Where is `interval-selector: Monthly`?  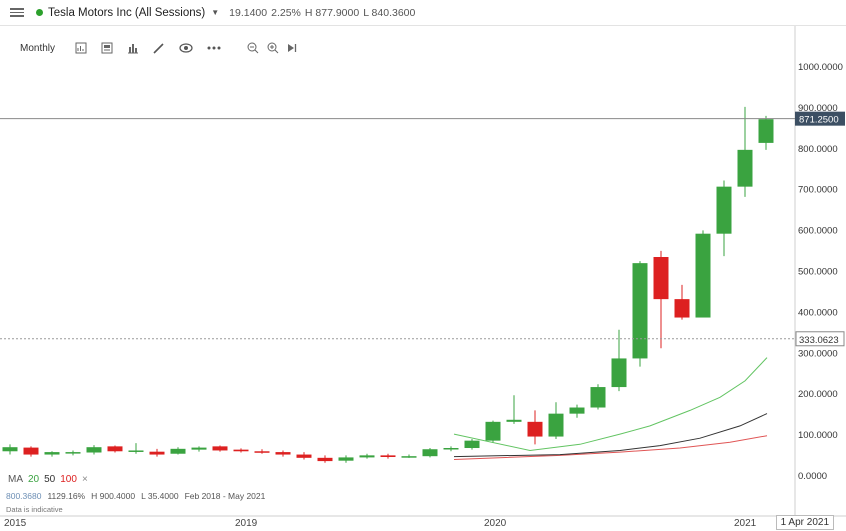
interval-selector: Monthly is located at coordinates (38, 48).